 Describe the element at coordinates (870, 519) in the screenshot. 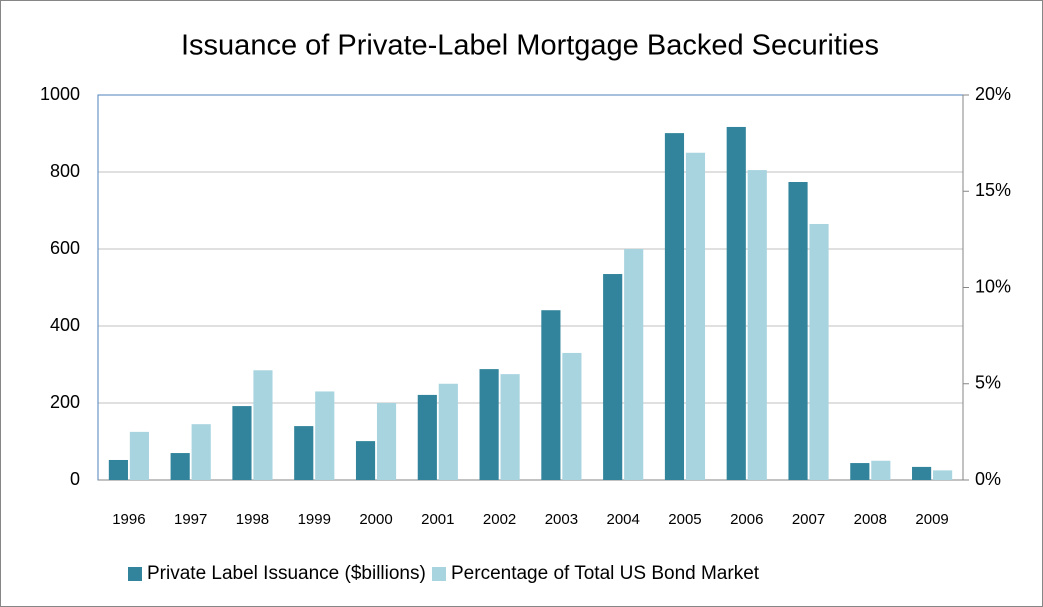

I see `x-tick-label: 2008` at that location.